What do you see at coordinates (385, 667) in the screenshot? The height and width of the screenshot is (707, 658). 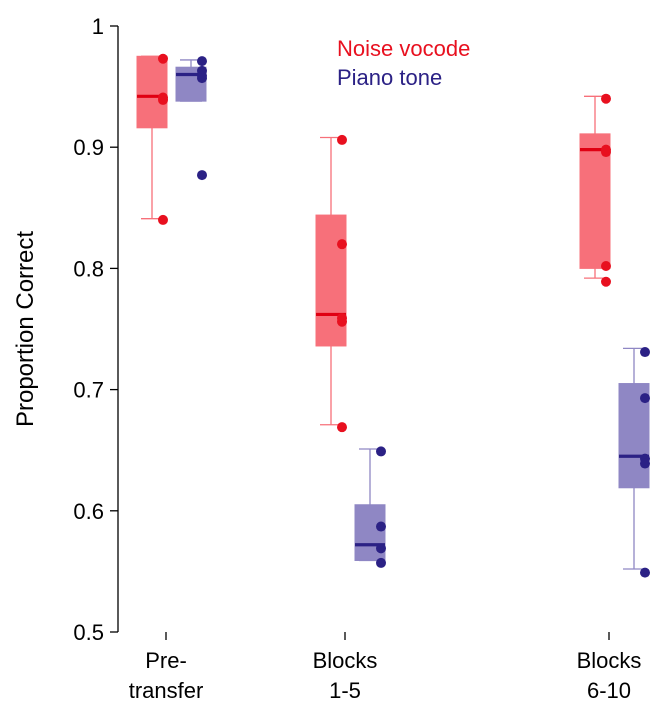 I see `x-axis: Pre-transfer Blocks 1-5 Blocks 6-10` at bounding box center [385, 667].